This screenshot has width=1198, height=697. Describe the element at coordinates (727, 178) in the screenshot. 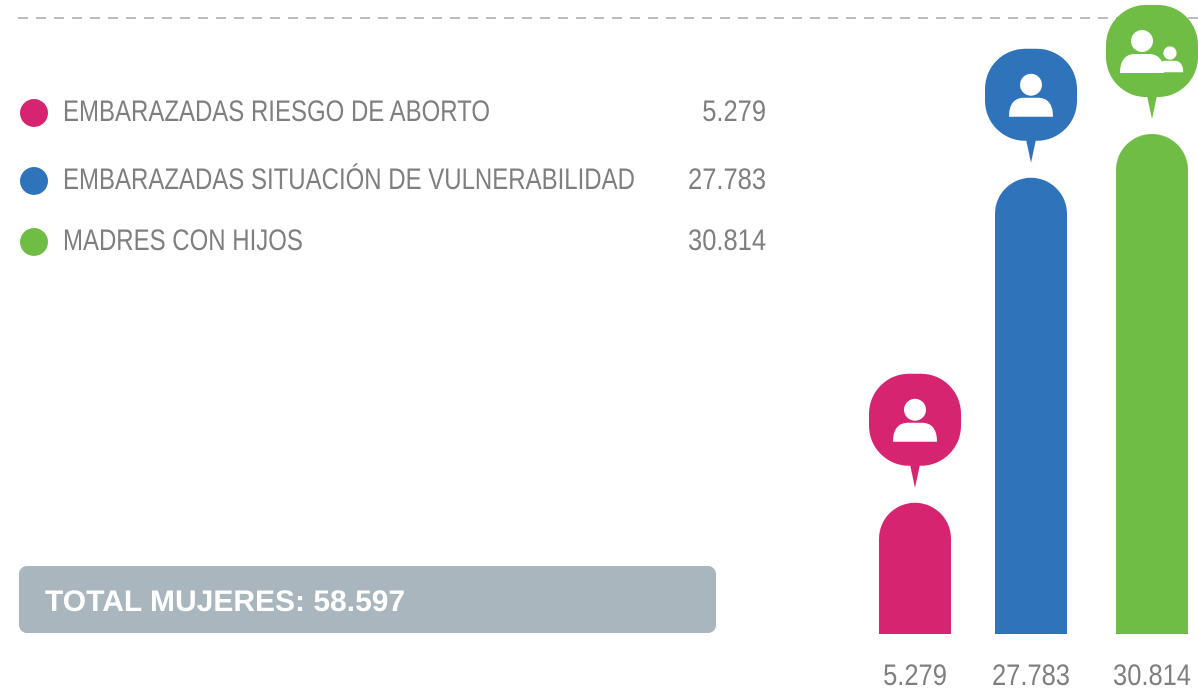

I see `legend-value: 27.783` at that location.